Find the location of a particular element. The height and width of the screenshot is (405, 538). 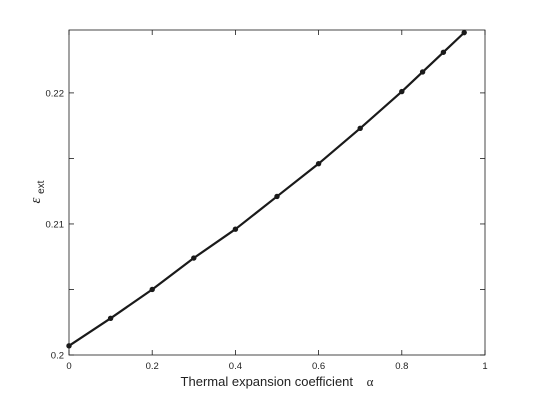

y-tick-label: 0.21 is located at coordinates (55, 224).